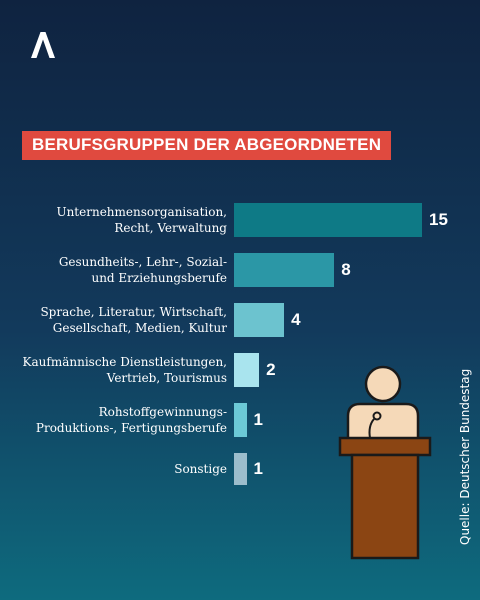 The image size is (480, 600). I want to click on category-label-line: Vertrieb, Tourismus, so click(117, 378).